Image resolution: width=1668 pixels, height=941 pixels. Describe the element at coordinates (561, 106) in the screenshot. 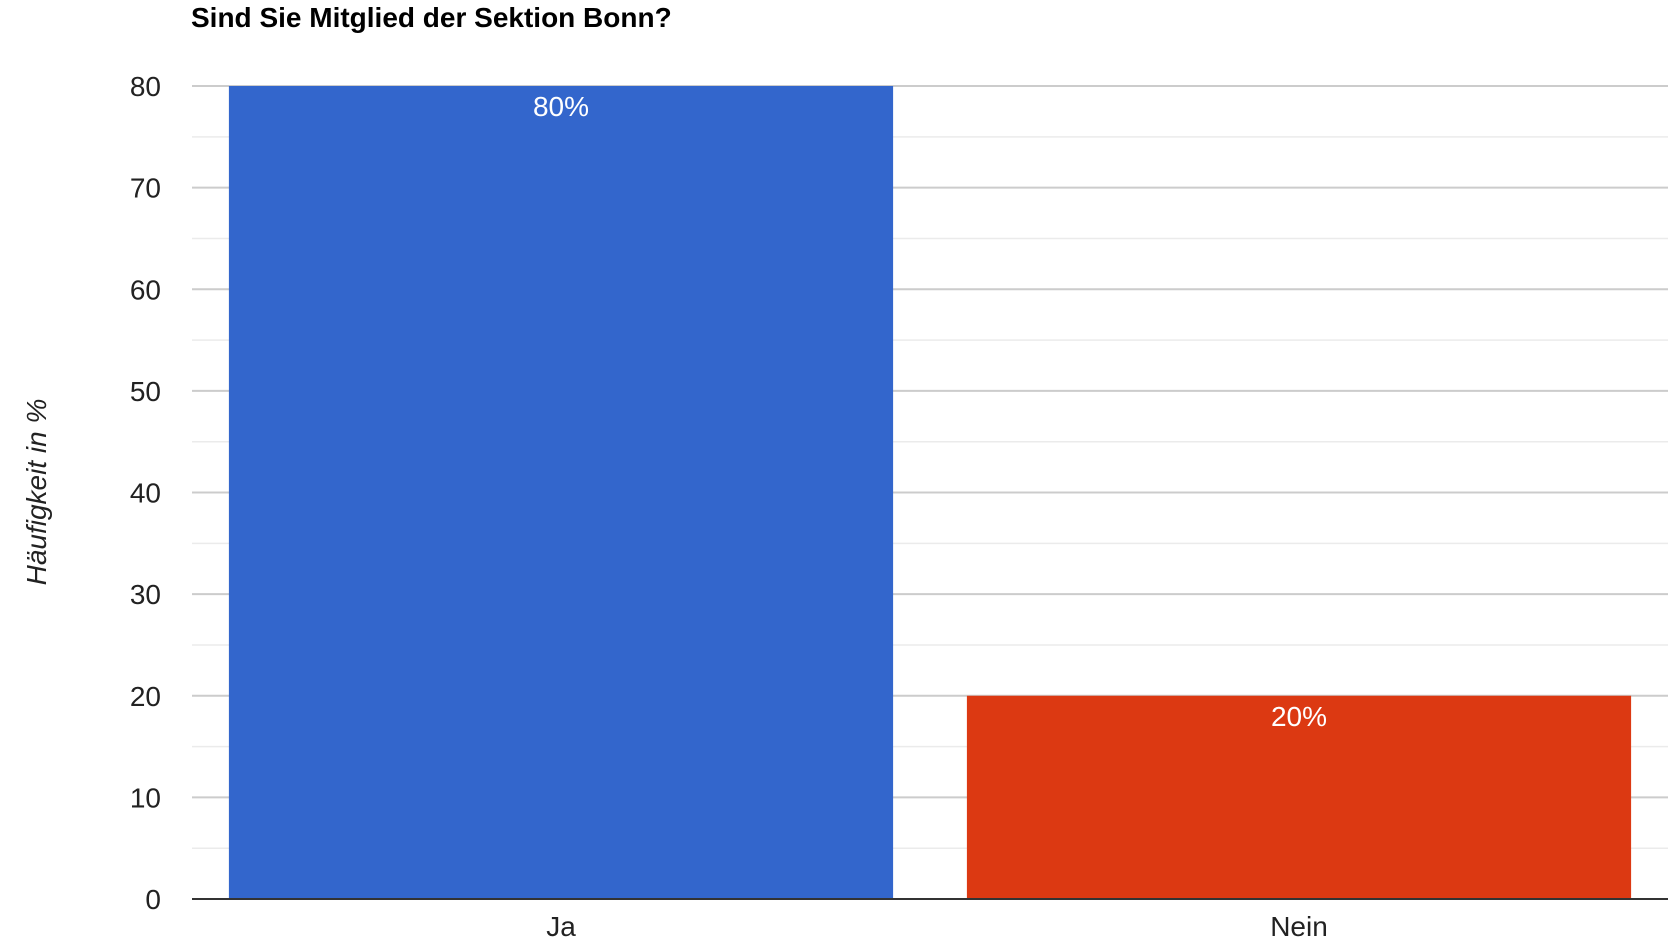

I see `data-label: 80%` at that location.